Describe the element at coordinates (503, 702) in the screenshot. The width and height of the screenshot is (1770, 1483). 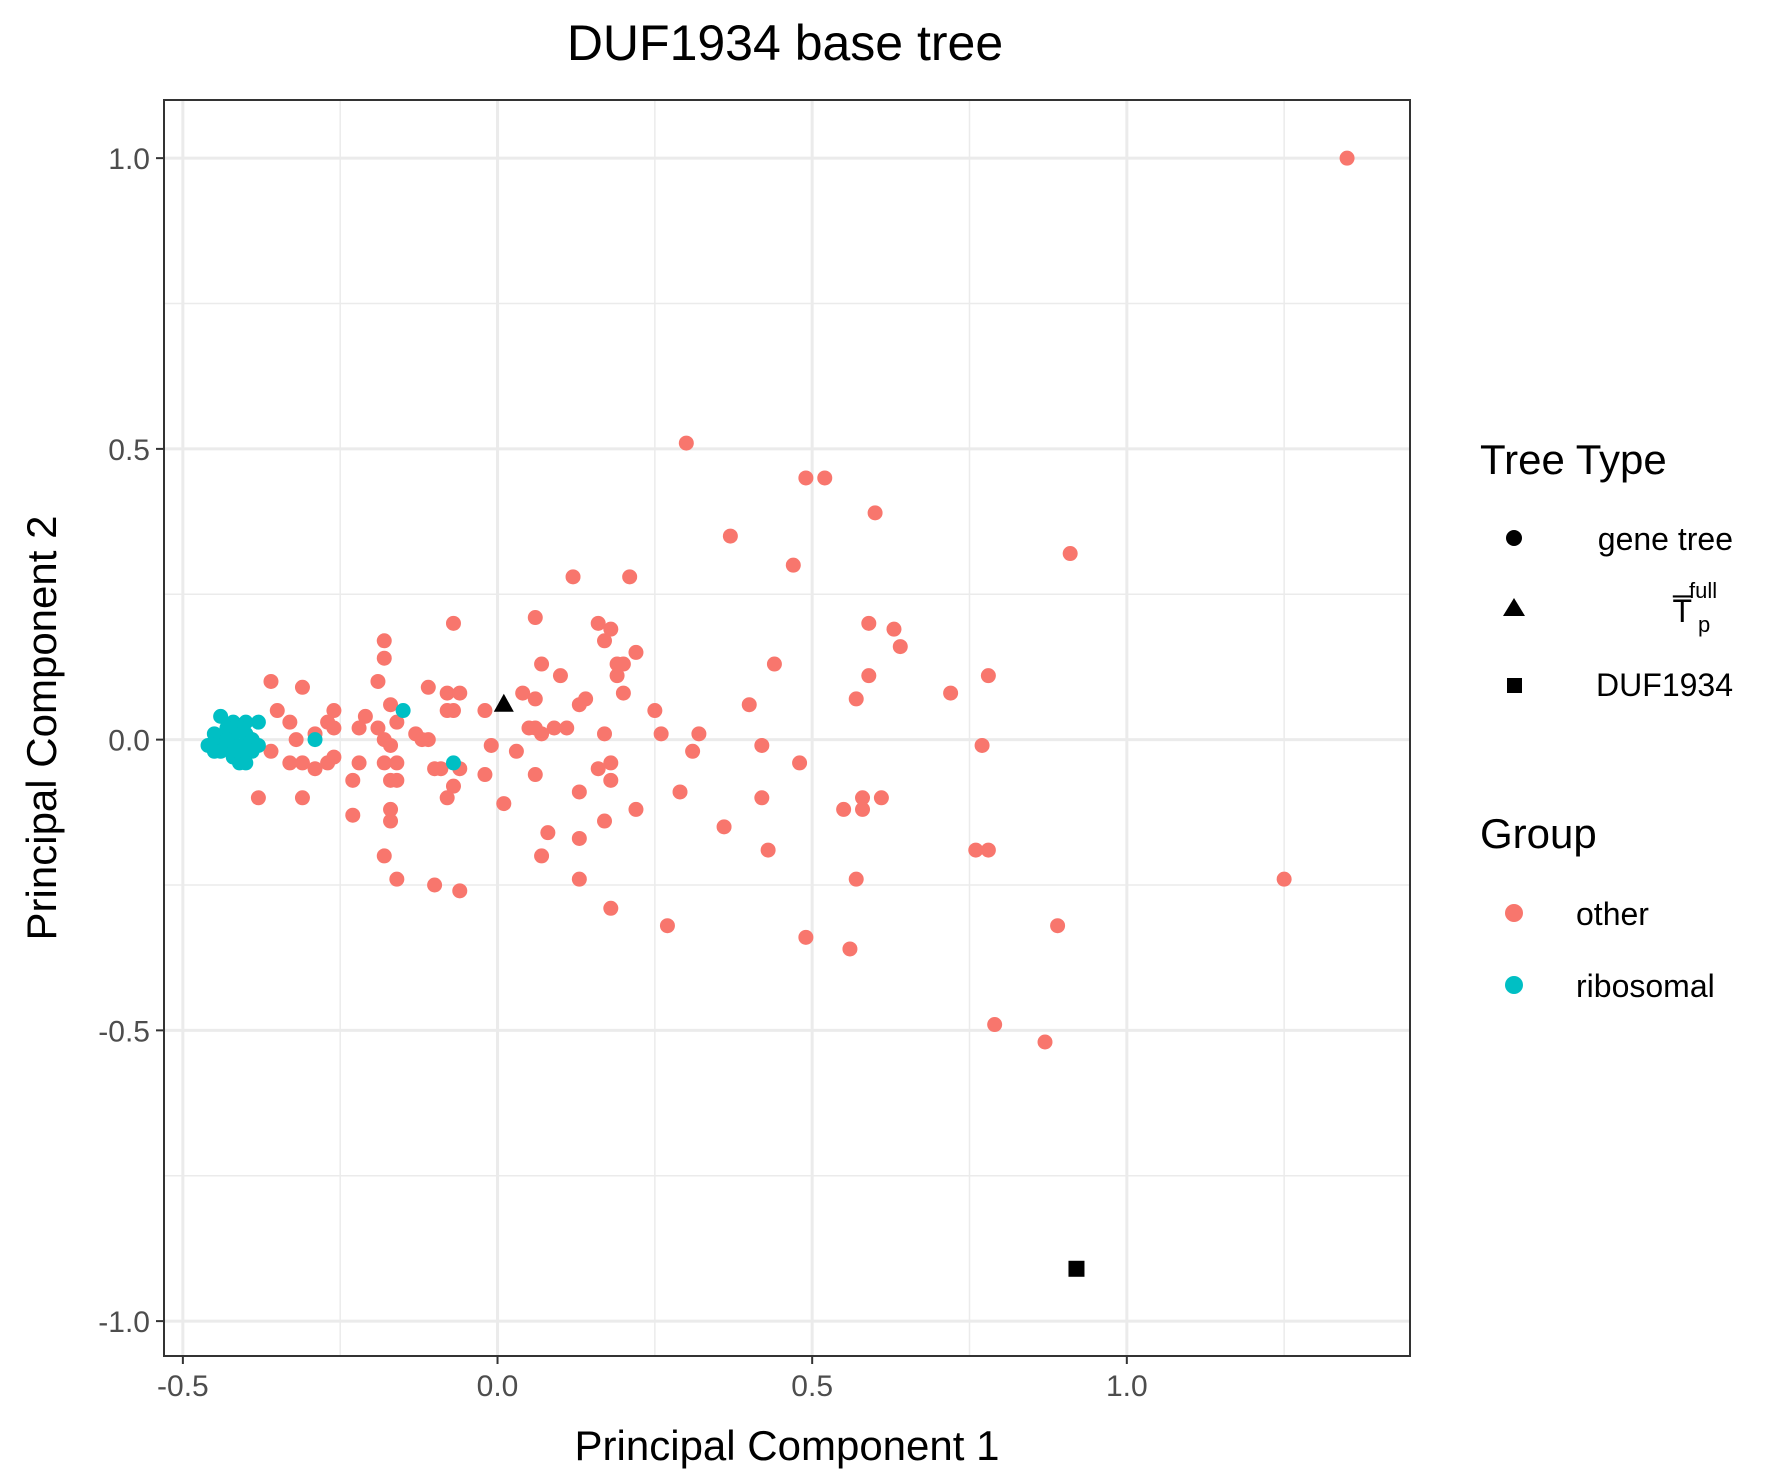
I see `point-tp-full-triangle` at that location.